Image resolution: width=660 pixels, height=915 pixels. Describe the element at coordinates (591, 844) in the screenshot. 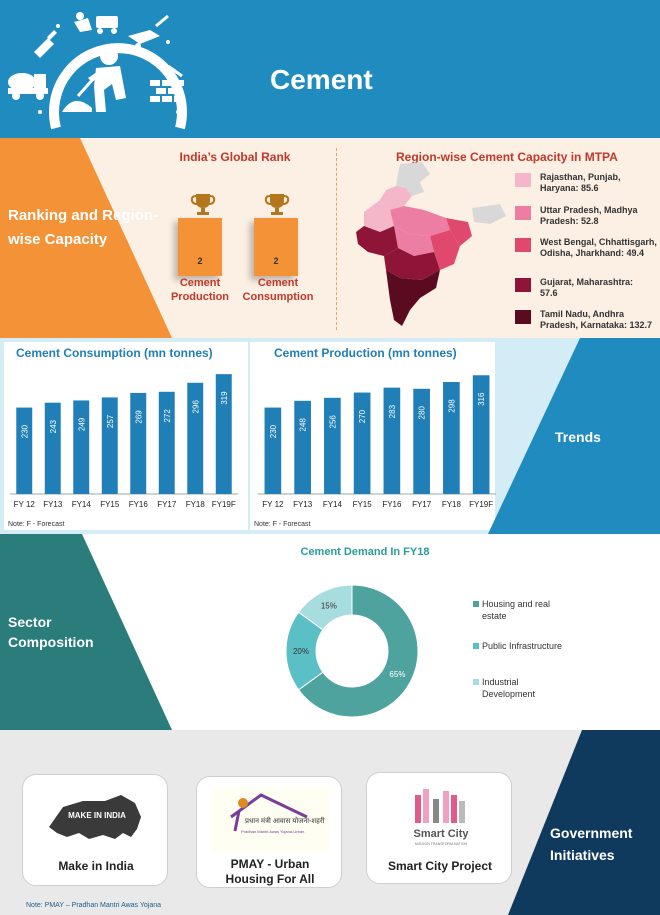

I see `government-section-label: Government Initiatives` at that location.